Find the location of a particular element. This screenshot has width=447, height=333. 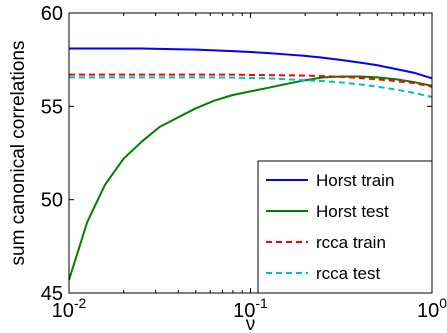

x-tick-label: 10⁻¹ is located at coordinates (250, 308).